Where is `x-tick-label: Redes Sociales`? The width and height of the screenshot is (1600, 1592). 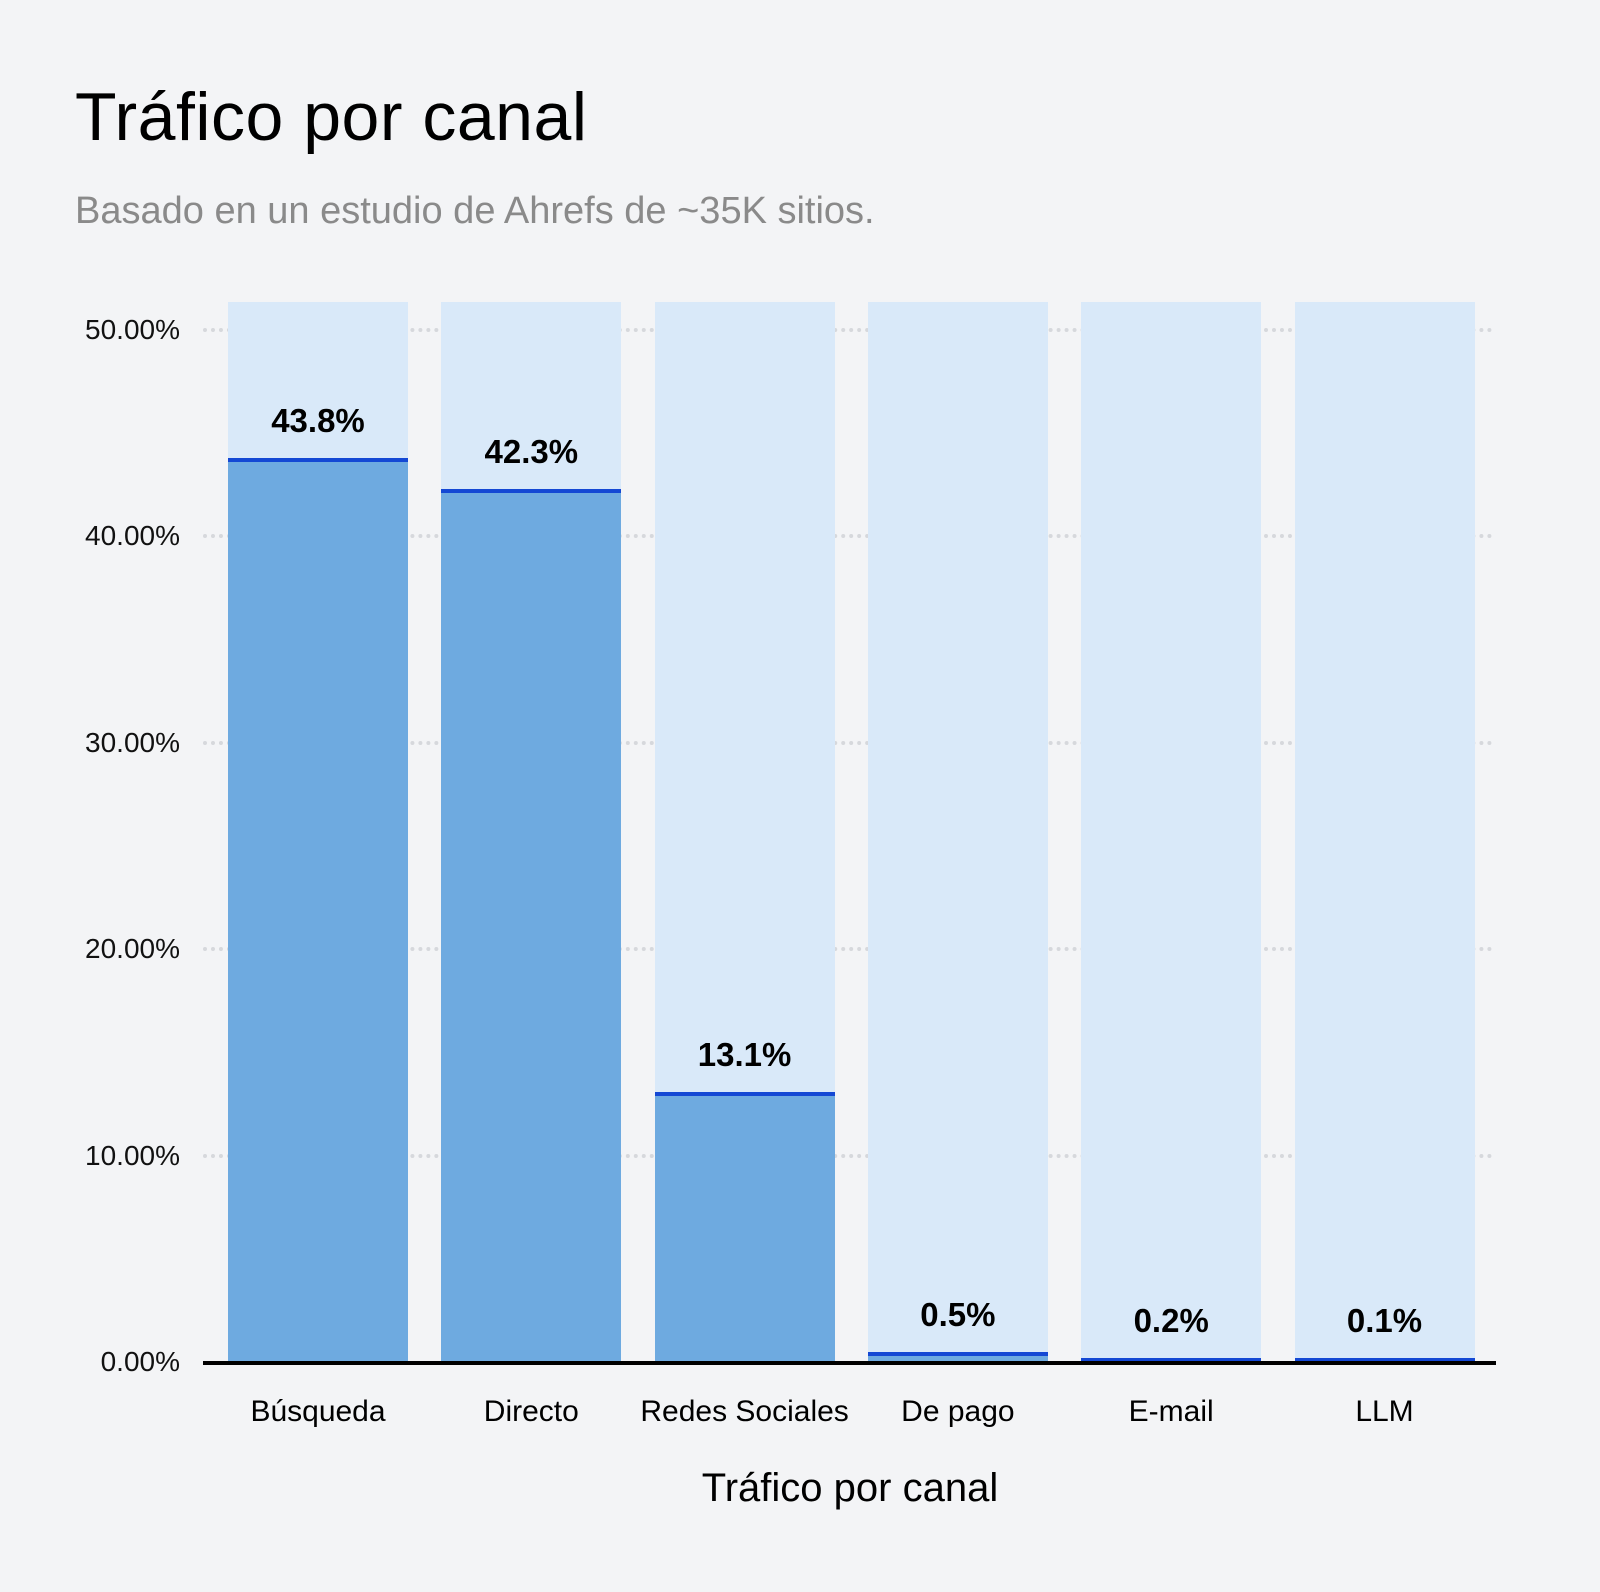 x-tick-label: Redes Sociales is located at coordinates (744, 1411).